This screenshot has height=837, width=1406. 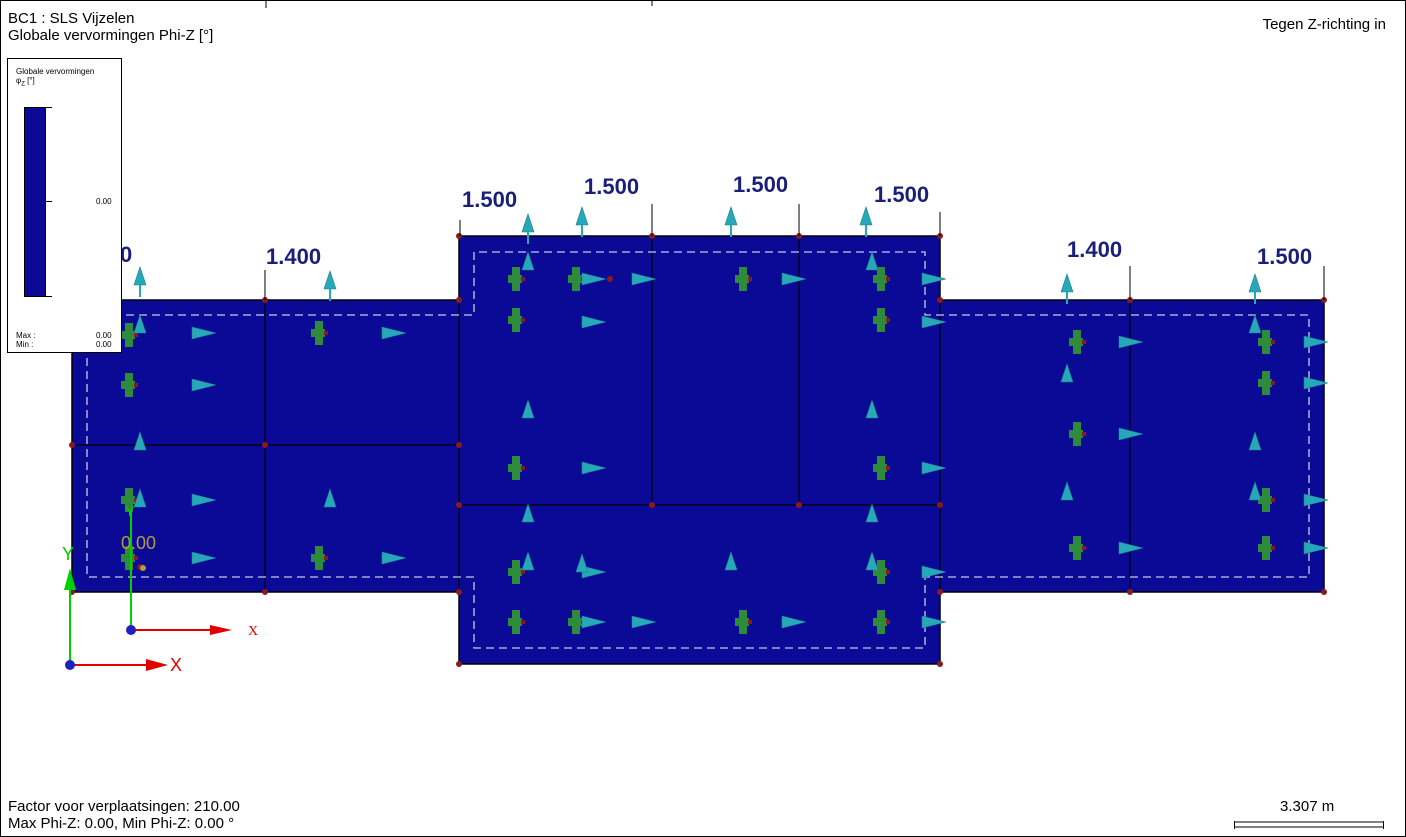 What do you see at coordinates (253, 631) in the screenshot?
I see `local-x-label: X` at bounding box center [253, 631].